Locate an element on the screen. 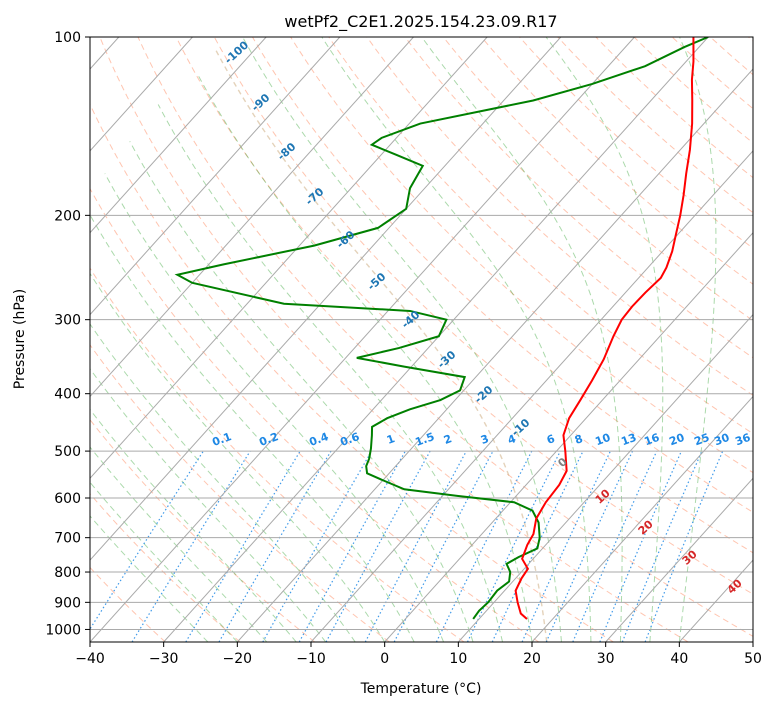 The width and height of the screenshot is (775, 708). x-tick-label: −20 is located at coordinates (238, 659).